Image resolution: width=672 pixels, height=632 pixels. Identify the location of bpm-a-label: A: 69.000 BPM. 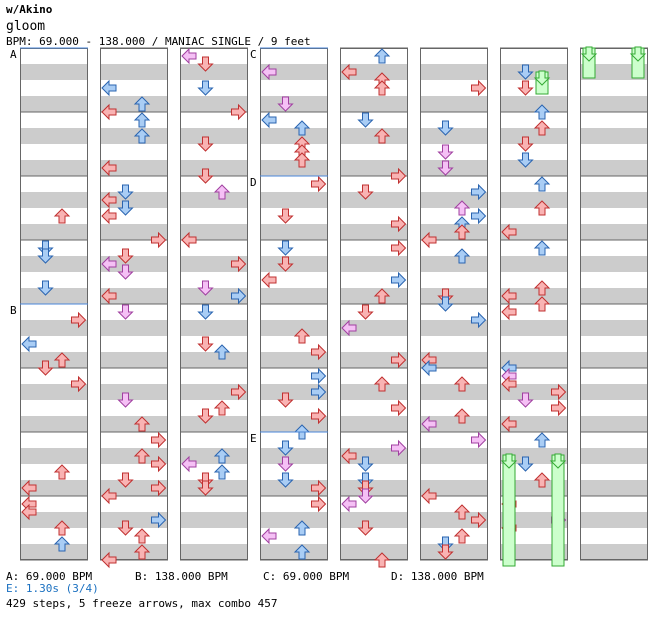
(49, 576).